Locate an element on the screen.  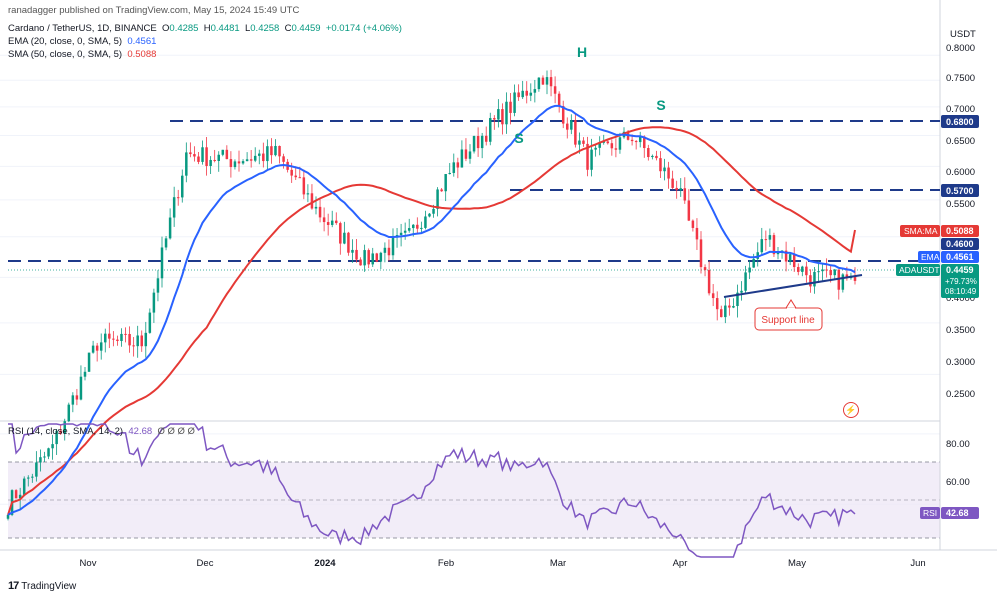
sma-legend: SMA (50, close, 0, SMA, 5) 0.5088 is located at coordinates (82, 54).